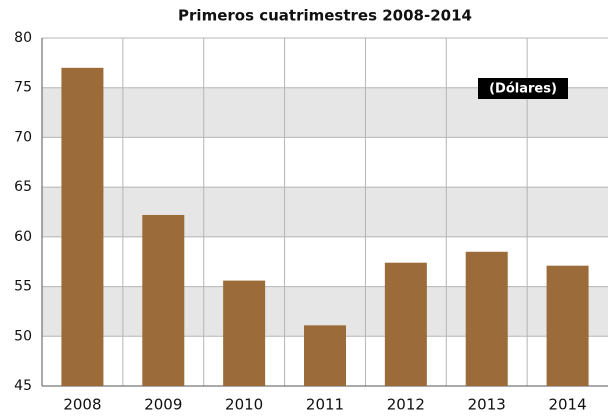 Image resolution: width=608 pixels, height=417 pixels. I want to click on y-tick-label: 75, so click(23, 88).